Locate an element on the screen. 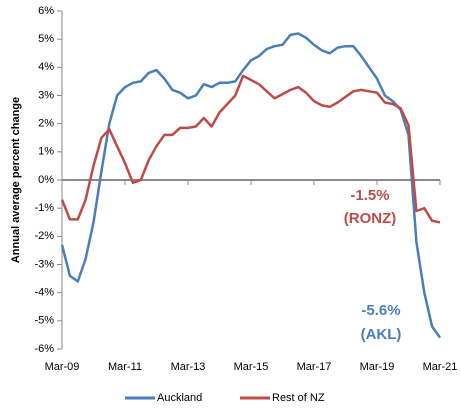  annotation: -1.5% is located at coordinates (369, 195).